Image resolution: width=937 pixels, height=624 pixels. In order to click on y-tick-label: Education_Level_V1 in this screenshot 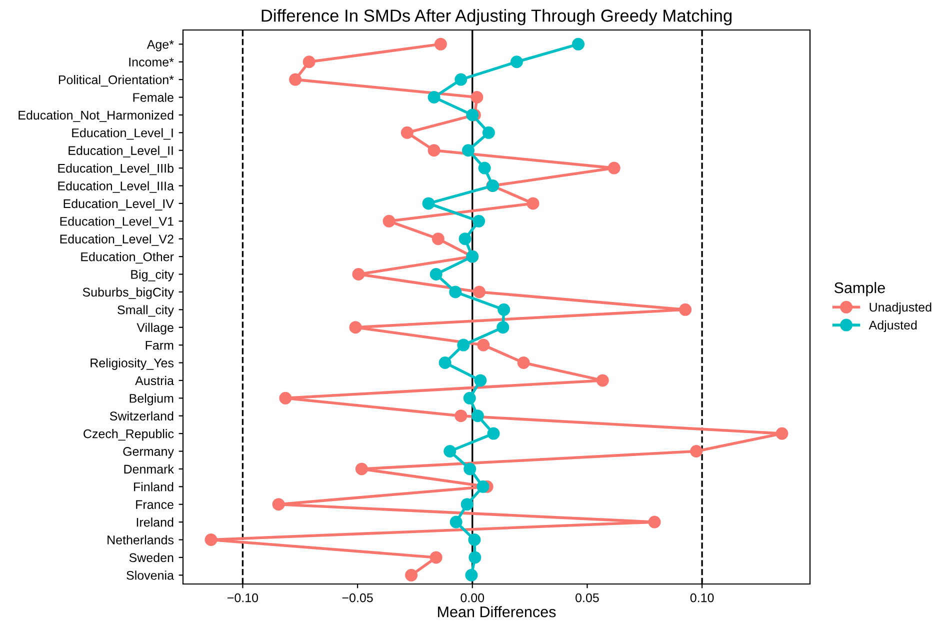, I will do `click(117, 222)`.